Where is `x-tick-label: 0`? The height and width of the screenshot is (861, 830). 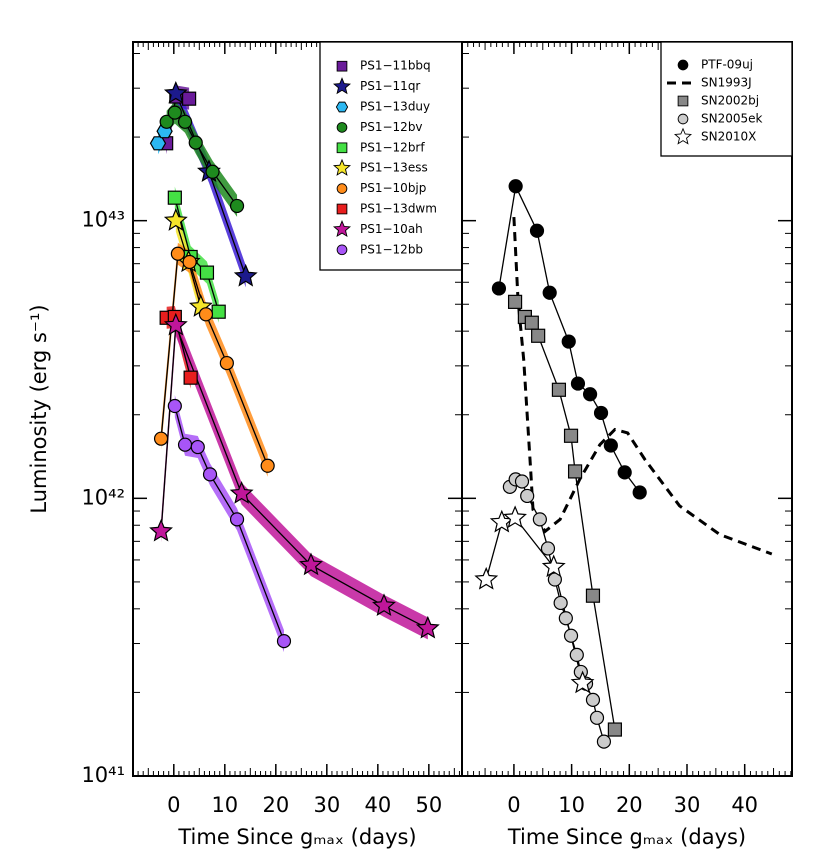
x-tick-label: 0 is located at coordinates (173, 805).